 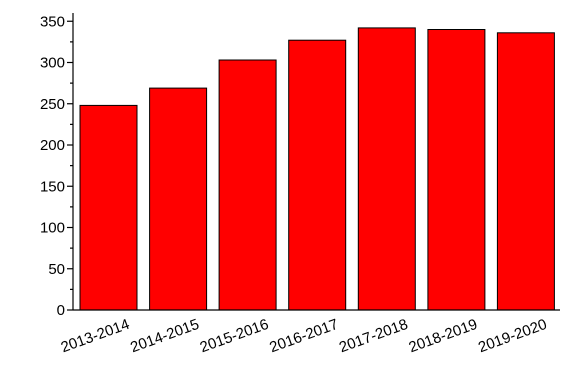 I want to click on bar-2015-2016, so click(x=247, y=185).